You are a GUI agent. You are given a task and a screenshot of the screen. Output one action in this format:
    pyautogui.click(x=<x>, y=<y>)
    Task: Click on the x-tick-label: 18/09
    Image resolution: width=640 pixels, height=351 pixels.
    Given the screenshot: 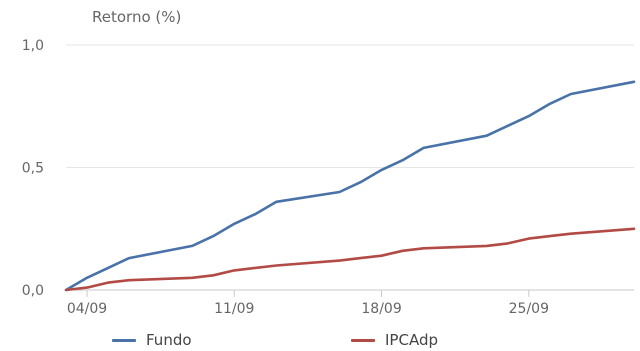 What is the action you would take?
    pyautogui.click(x=381, y=309)
    